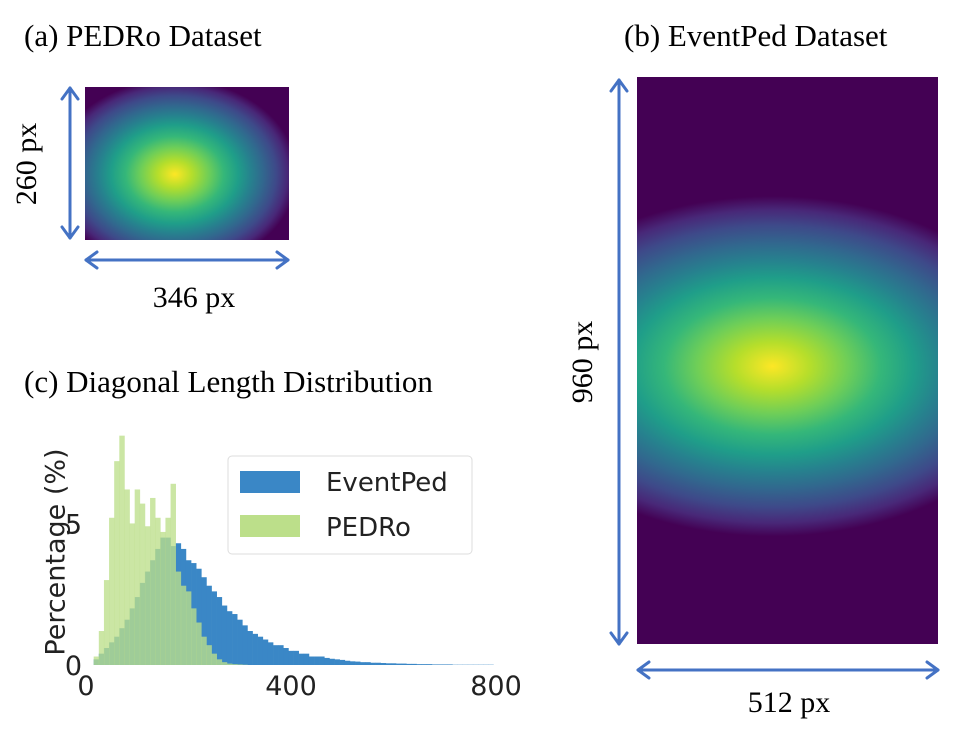  What do you see at coordinates (368, 528) in the screenshot?
I see `legend-label-pedro: PEDRo` at bounding box center [368, 528].